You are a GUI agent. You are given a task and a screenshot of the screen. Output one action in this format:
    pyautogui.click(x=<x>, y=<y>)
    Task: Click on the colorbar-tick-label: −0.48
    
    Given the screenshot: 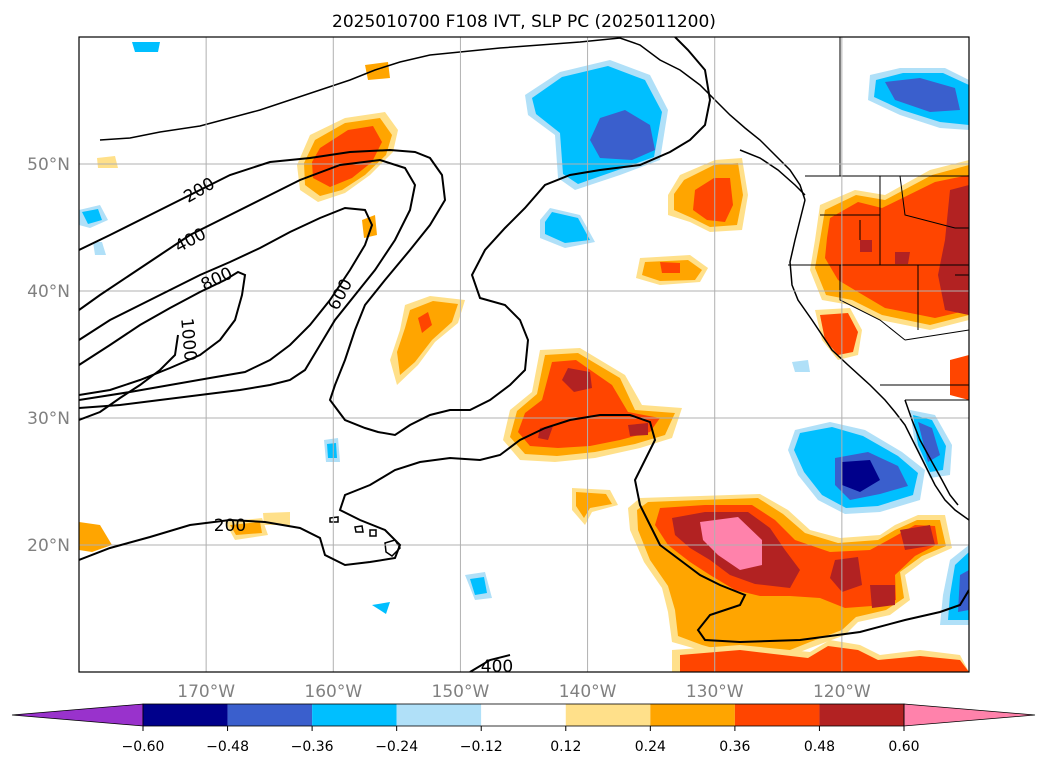 What is the action you would take?
    pyautogui.click(x=227, y=747)
    